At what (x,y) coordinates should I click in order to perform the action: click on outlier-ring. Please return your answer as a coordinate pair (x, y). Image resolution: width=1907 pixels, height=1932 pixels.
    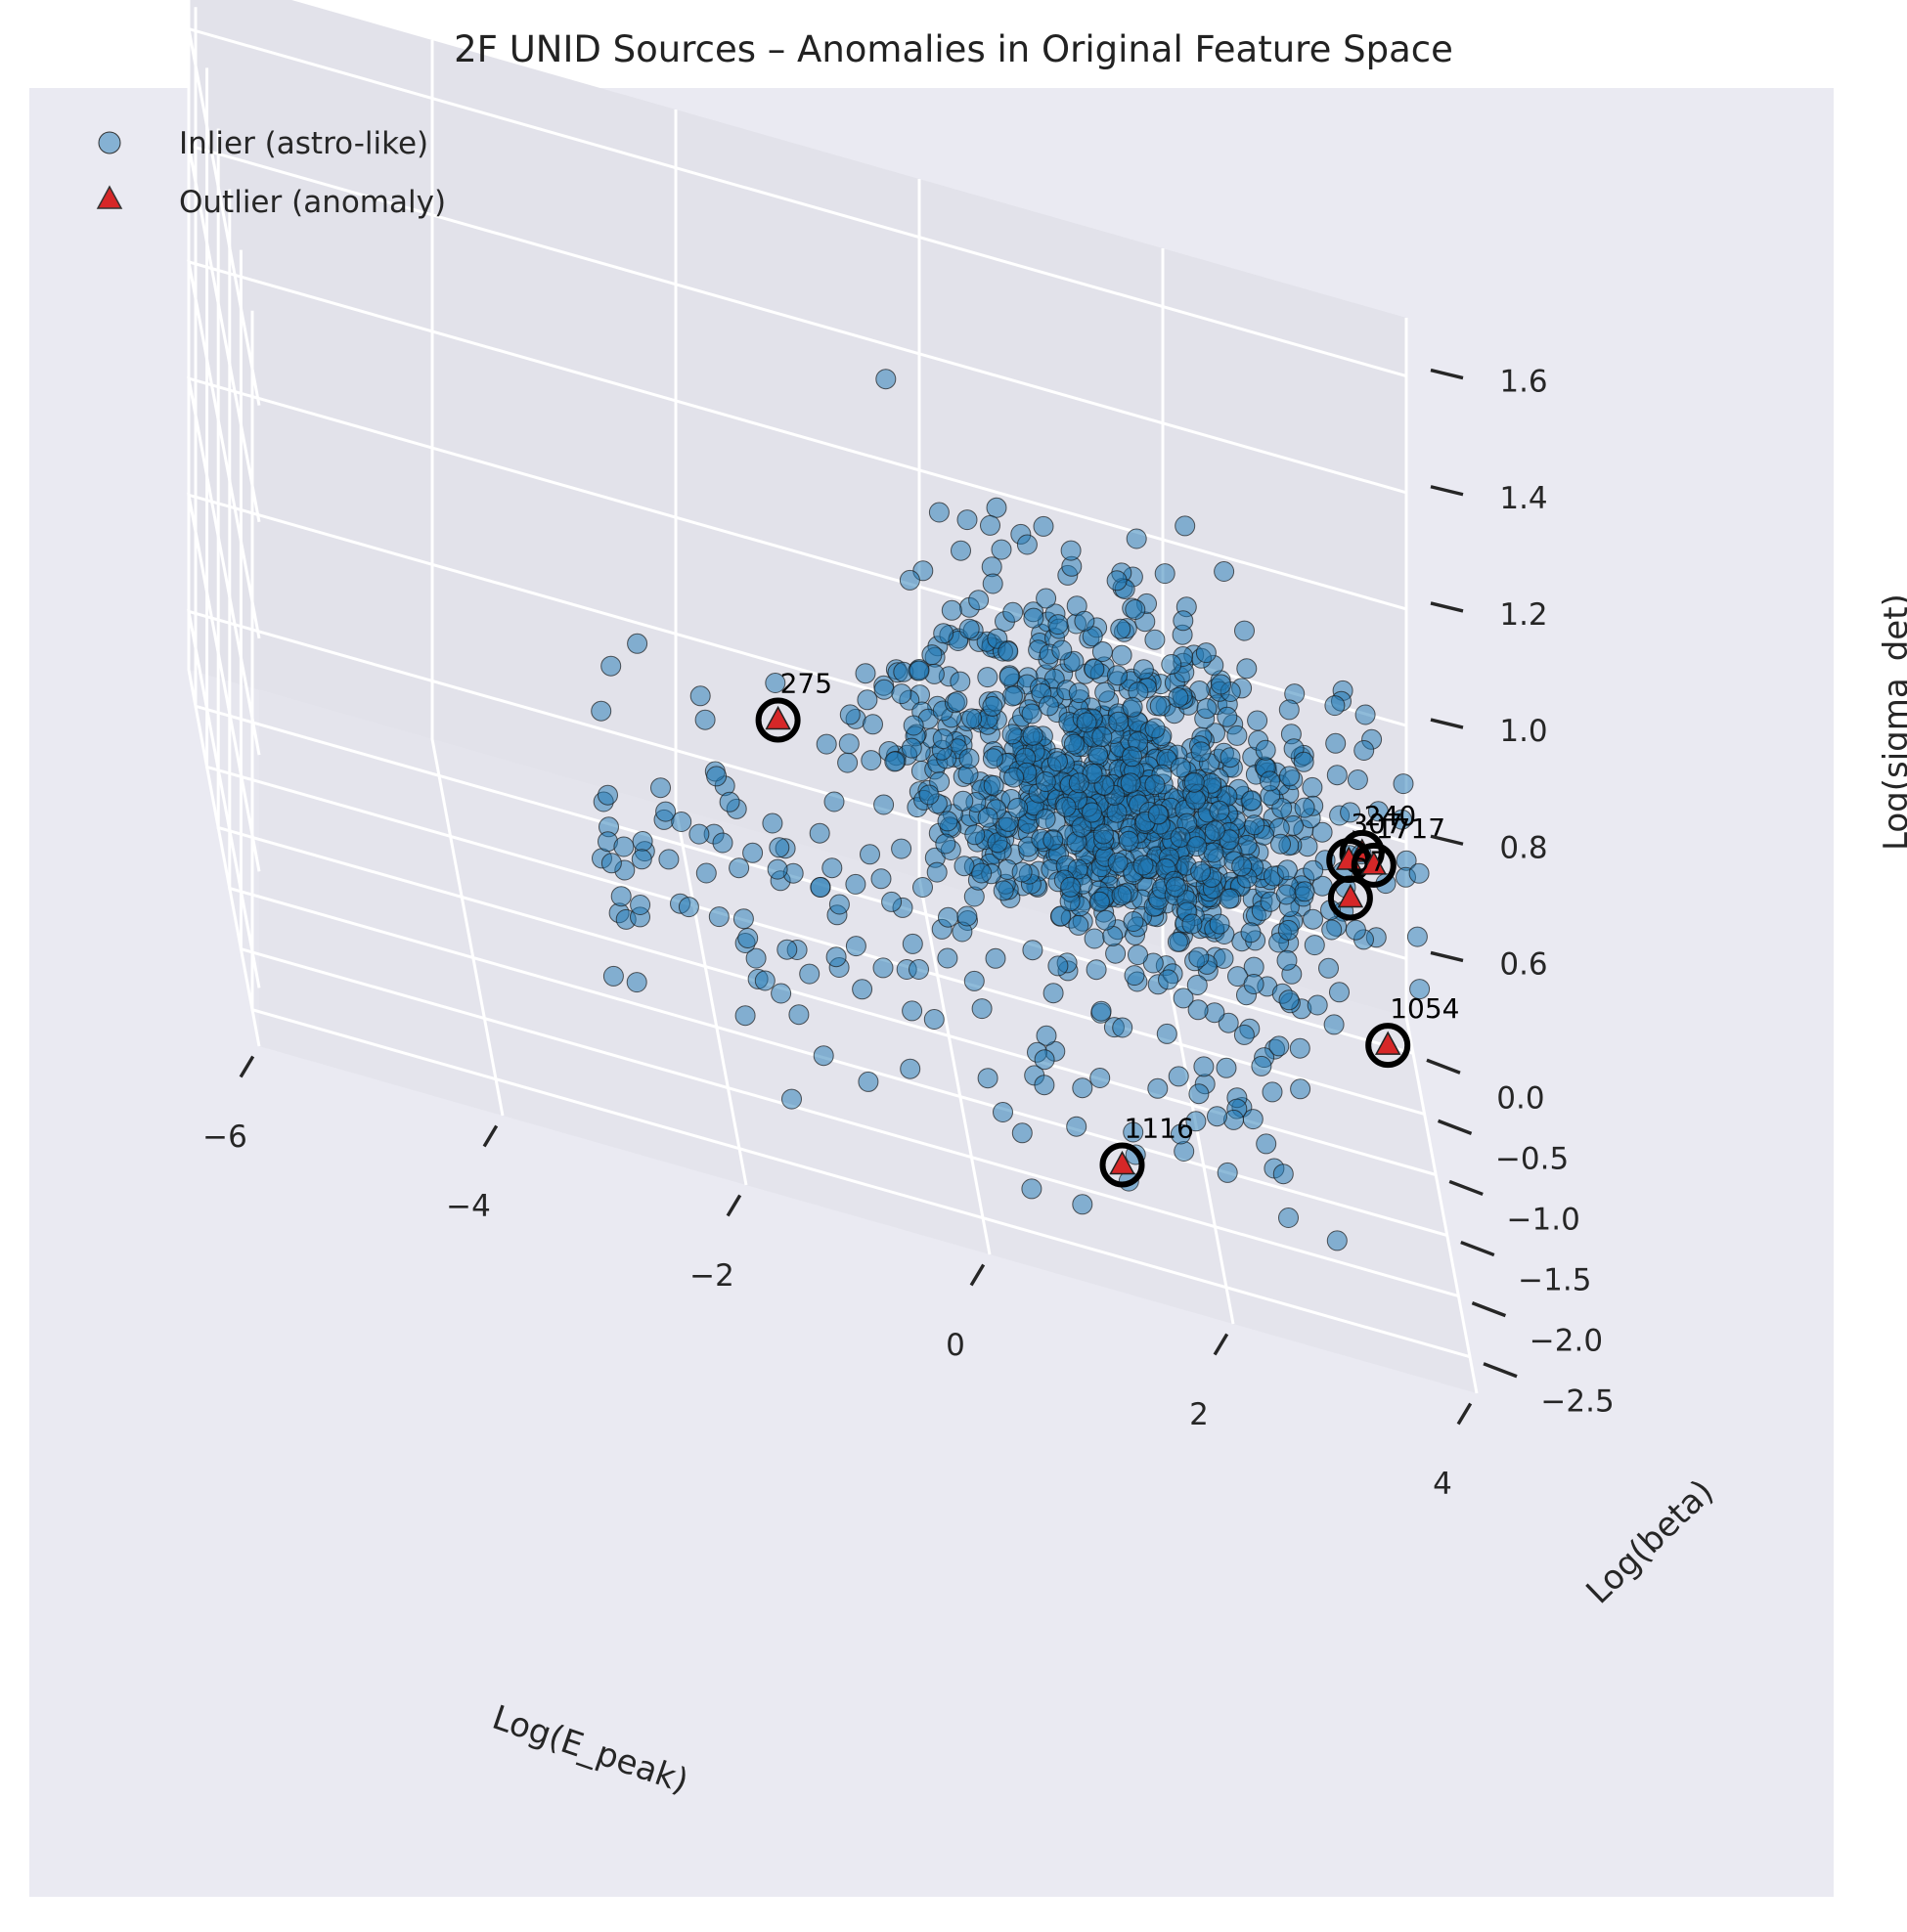
    Looking at the image, I should click on (1350, 898).